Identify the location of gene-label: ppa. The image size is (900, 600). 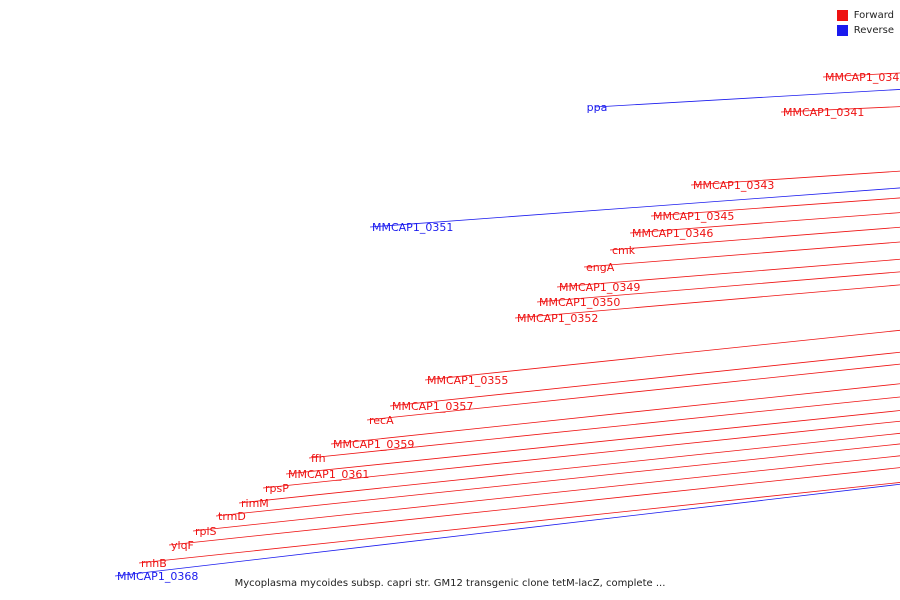
(597, 107).